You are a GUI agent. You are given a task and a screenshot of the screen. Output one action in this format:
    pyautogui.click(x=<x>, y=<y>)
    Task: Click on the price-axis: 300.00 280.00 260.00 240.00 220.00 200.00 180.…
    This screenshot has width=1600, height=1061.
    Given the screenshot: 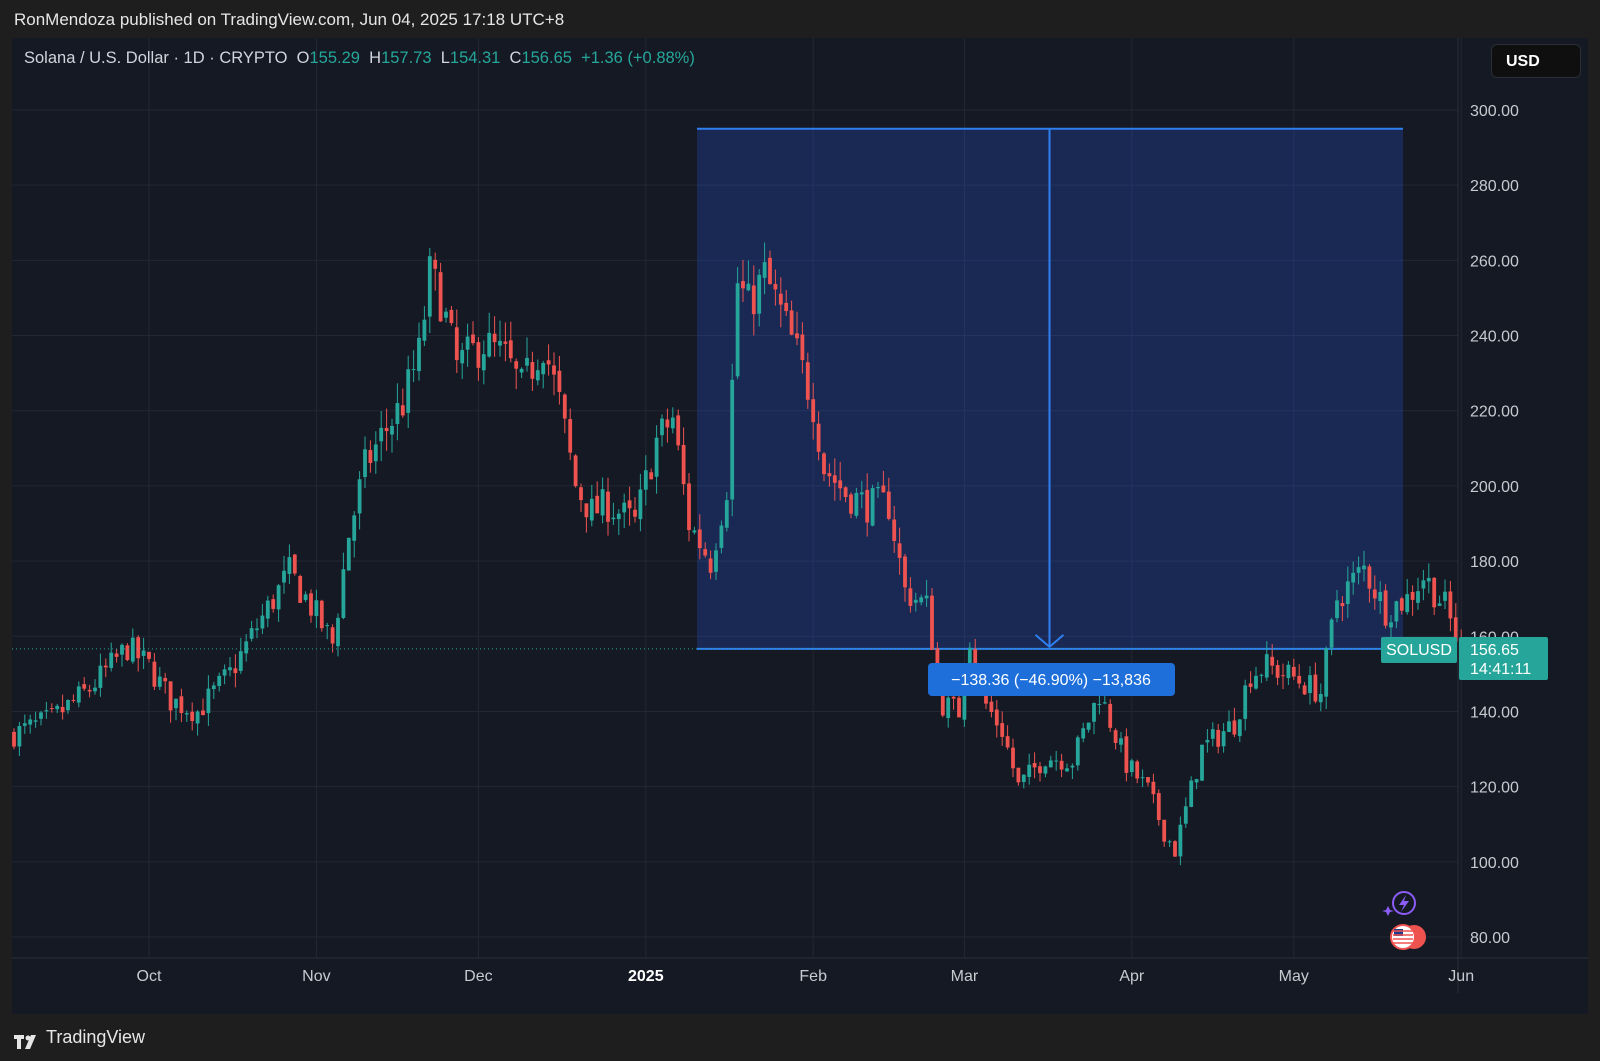 What is the action you would take?
    pyautogui.click(x=1488, y=515)
    